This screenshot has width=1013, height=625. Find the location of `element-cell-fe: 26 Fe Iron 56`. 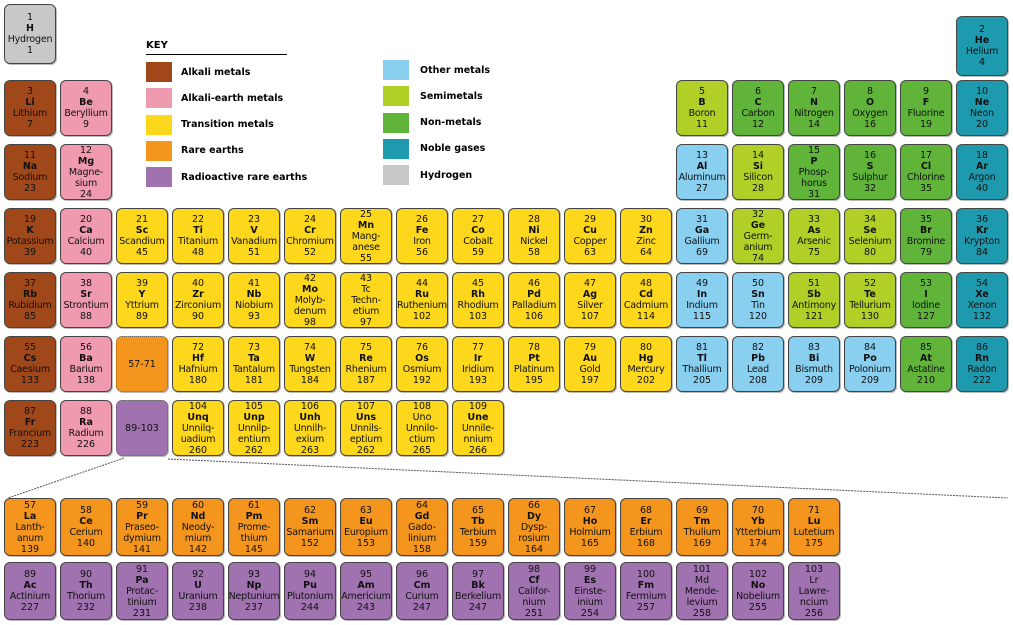

element-cell-fe: 26 Fe Iron 56 is located at coordinates (422, 236).